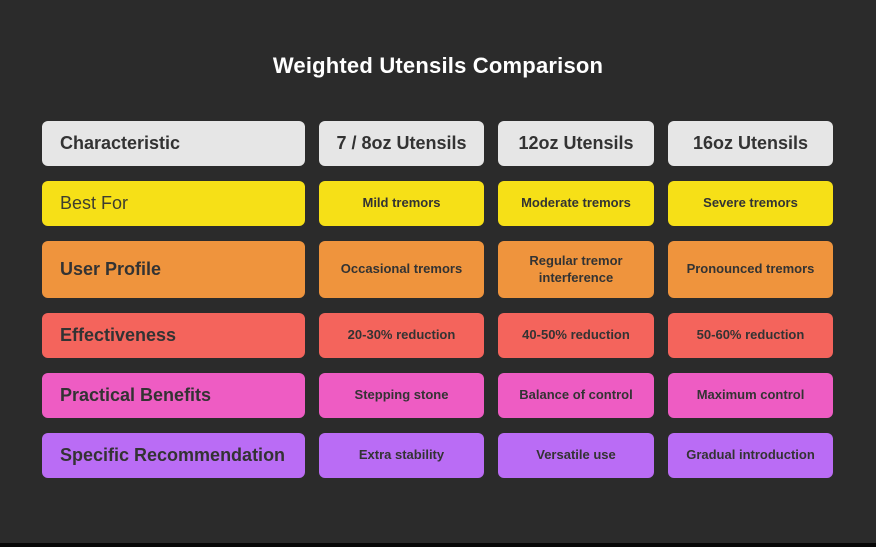 Image resolution: width=876 pixels, height=547 pixels. I want to click on cell-best-for-7-8oz: Mild tremors, so click(401, 203).